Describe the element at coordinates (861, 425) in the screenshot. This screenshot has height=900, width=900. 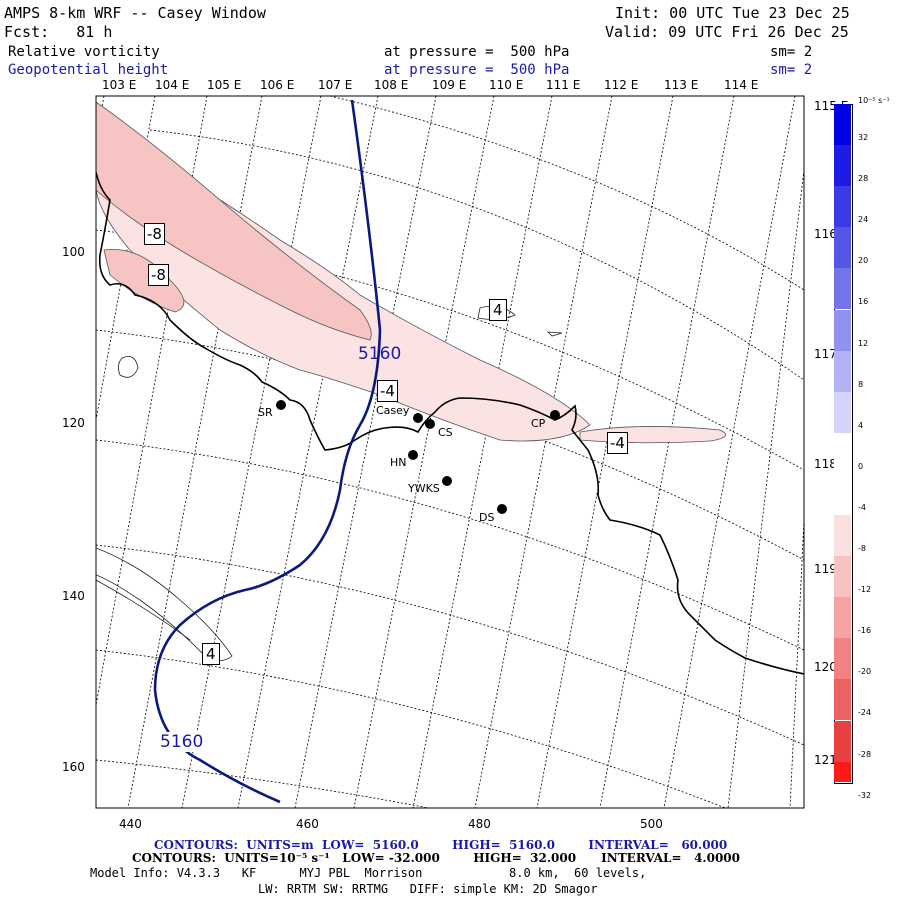
I see `colorbar-label: 4` at that location.